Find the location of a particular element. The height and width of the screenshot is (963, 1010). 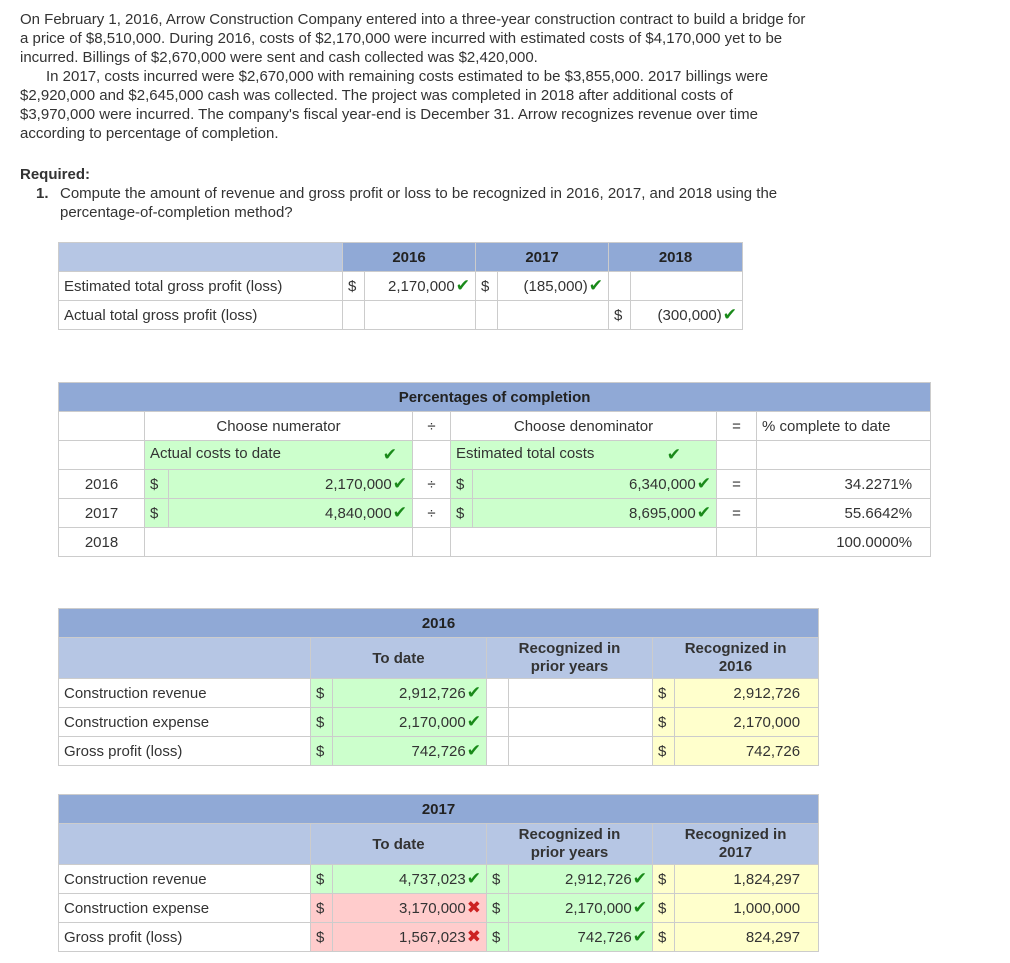

denominator-select: Estimated total costs ✔ is located at coordinates (583, 455).